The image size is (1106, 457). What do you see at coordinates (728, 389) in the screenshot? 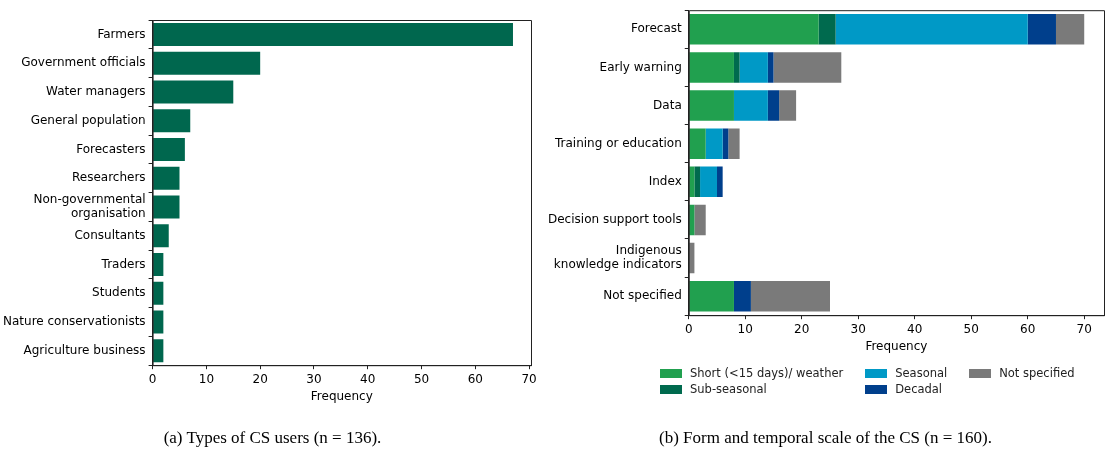
I see `legend-label: Sub-seasonal` at bounding box center [728, 389].